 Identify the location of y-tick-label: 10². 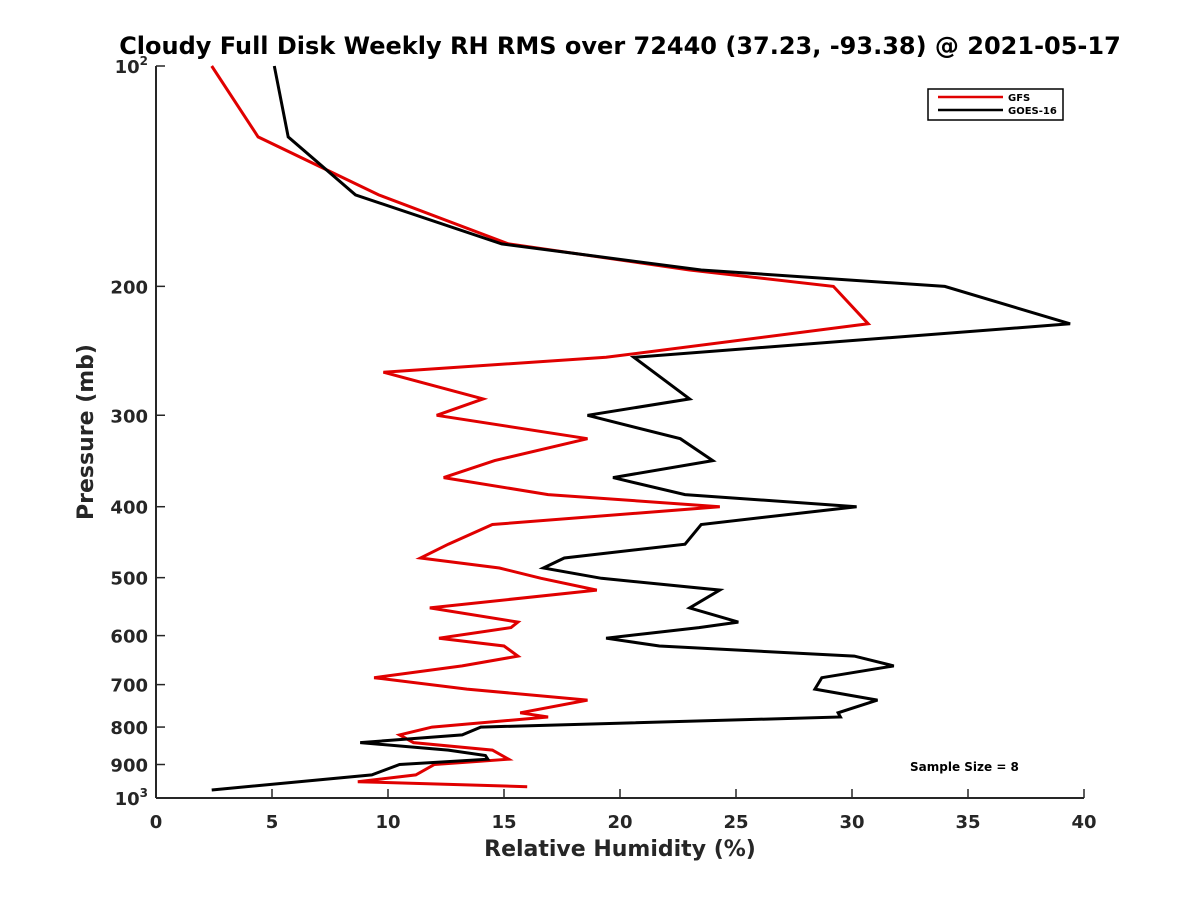
(131, 66).